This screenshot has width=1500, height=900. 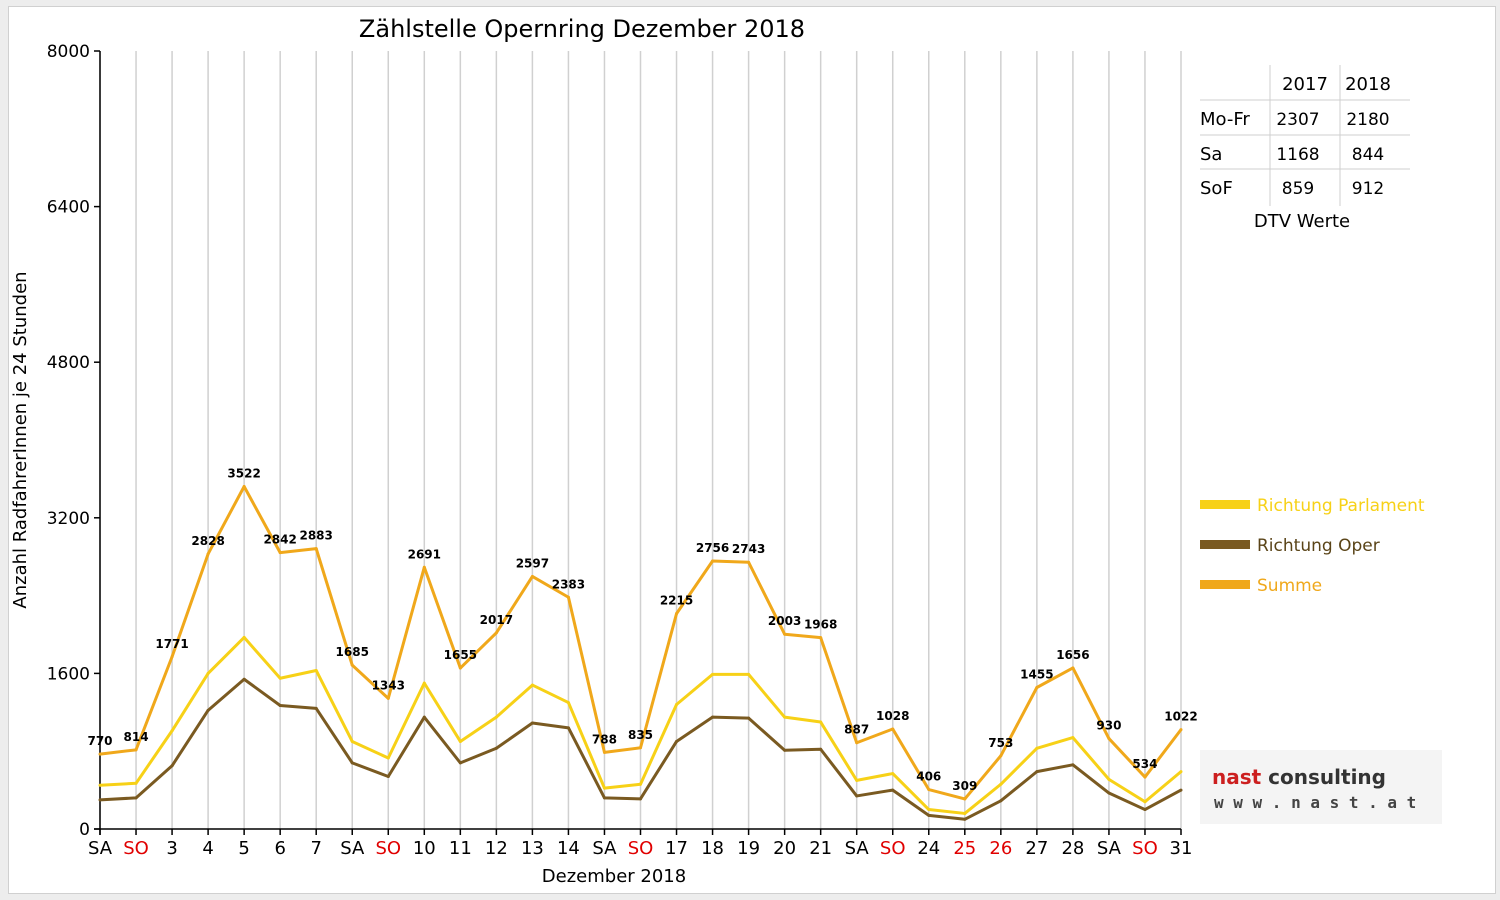 What do you see at coordinates (676, 601) in the screenshot?
I see `data-label: 2215` at bounding box center [676, 601].